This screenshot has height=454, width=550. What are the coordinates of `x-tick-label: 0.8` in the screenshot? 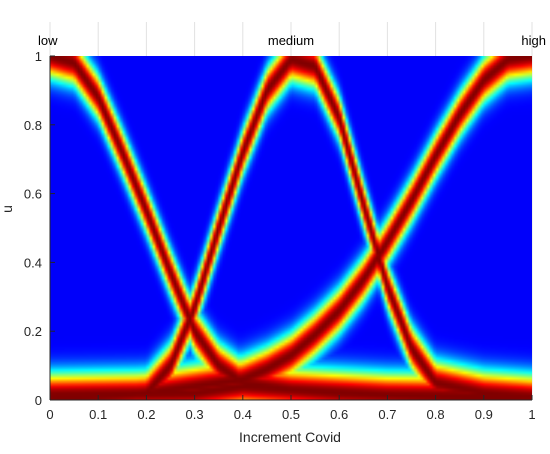 It's located at (436, 414).